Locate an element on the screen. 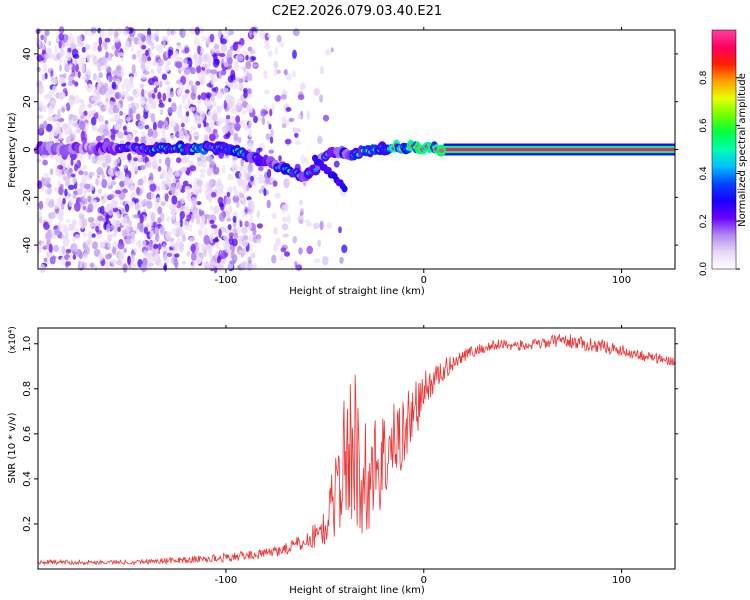 This screenshot has width=750, height=600. snr-y-label: SNR (10 * v/v) is located at coordinates (12, 447).